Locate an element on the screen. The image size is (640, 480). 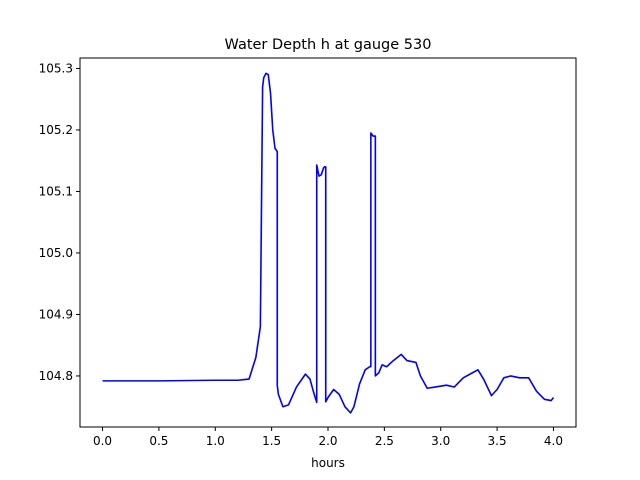
x-tick-label: 3.0 is located at coordinates (440, 441).